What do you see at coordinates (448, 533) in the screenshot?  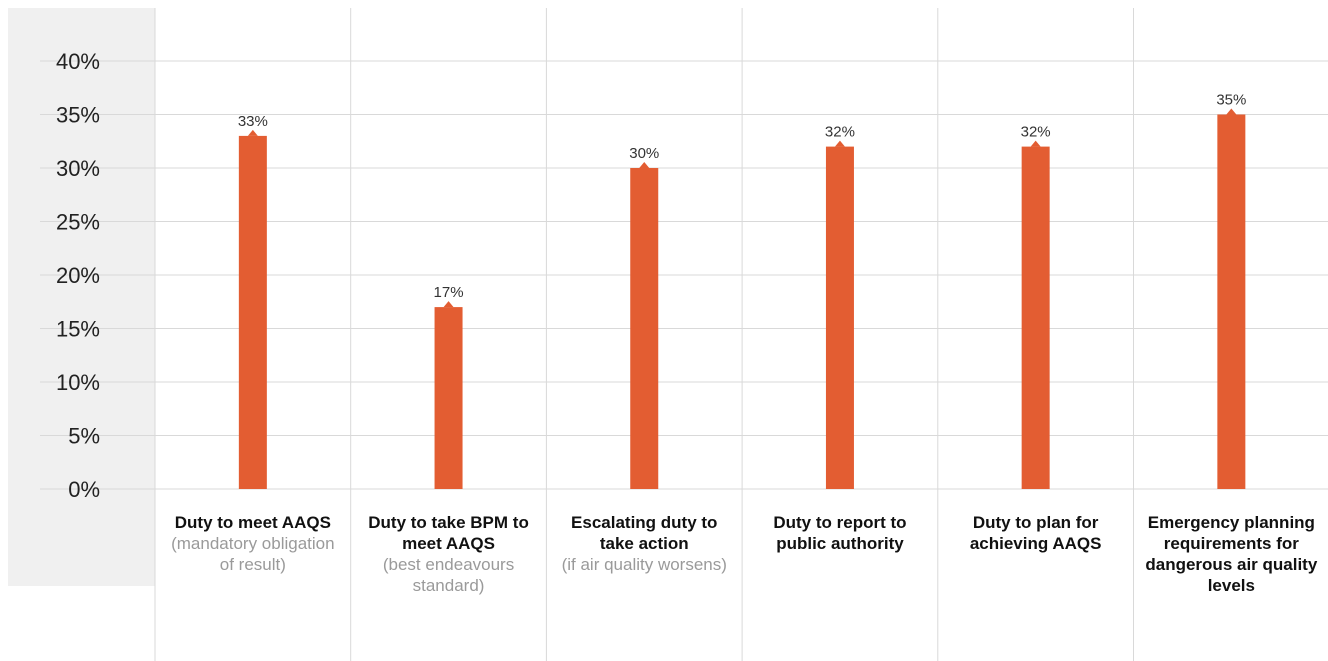 I see `category-main-text: Duty to take BPM to meet AAQS` at bounding box center [448, 533].